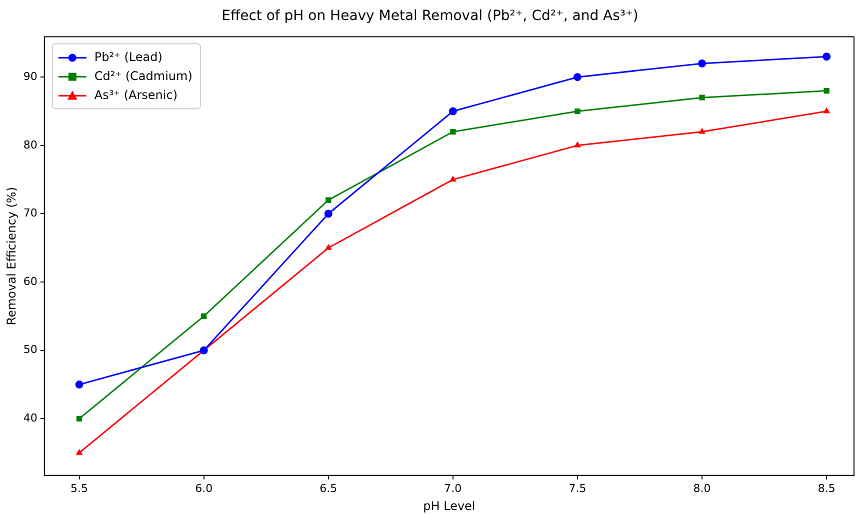 Image resolution: width=858 pixels, height=515 pixels. Describe the element at coordinates (11, 256) in the screenshot. I see `y-axis-title: Removal Efficiency (%)` at that location.